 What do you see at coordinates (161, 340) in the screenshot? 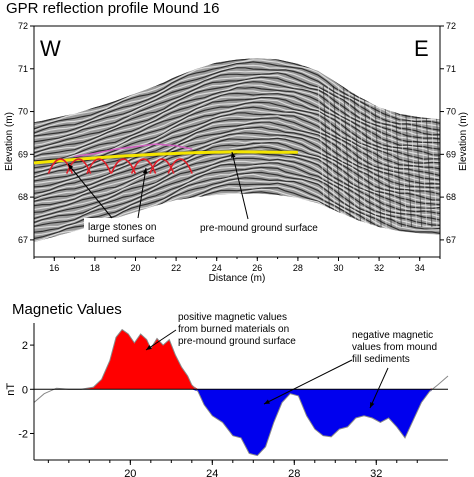
I see `positive-arrow` at bounding box center [161, 340].